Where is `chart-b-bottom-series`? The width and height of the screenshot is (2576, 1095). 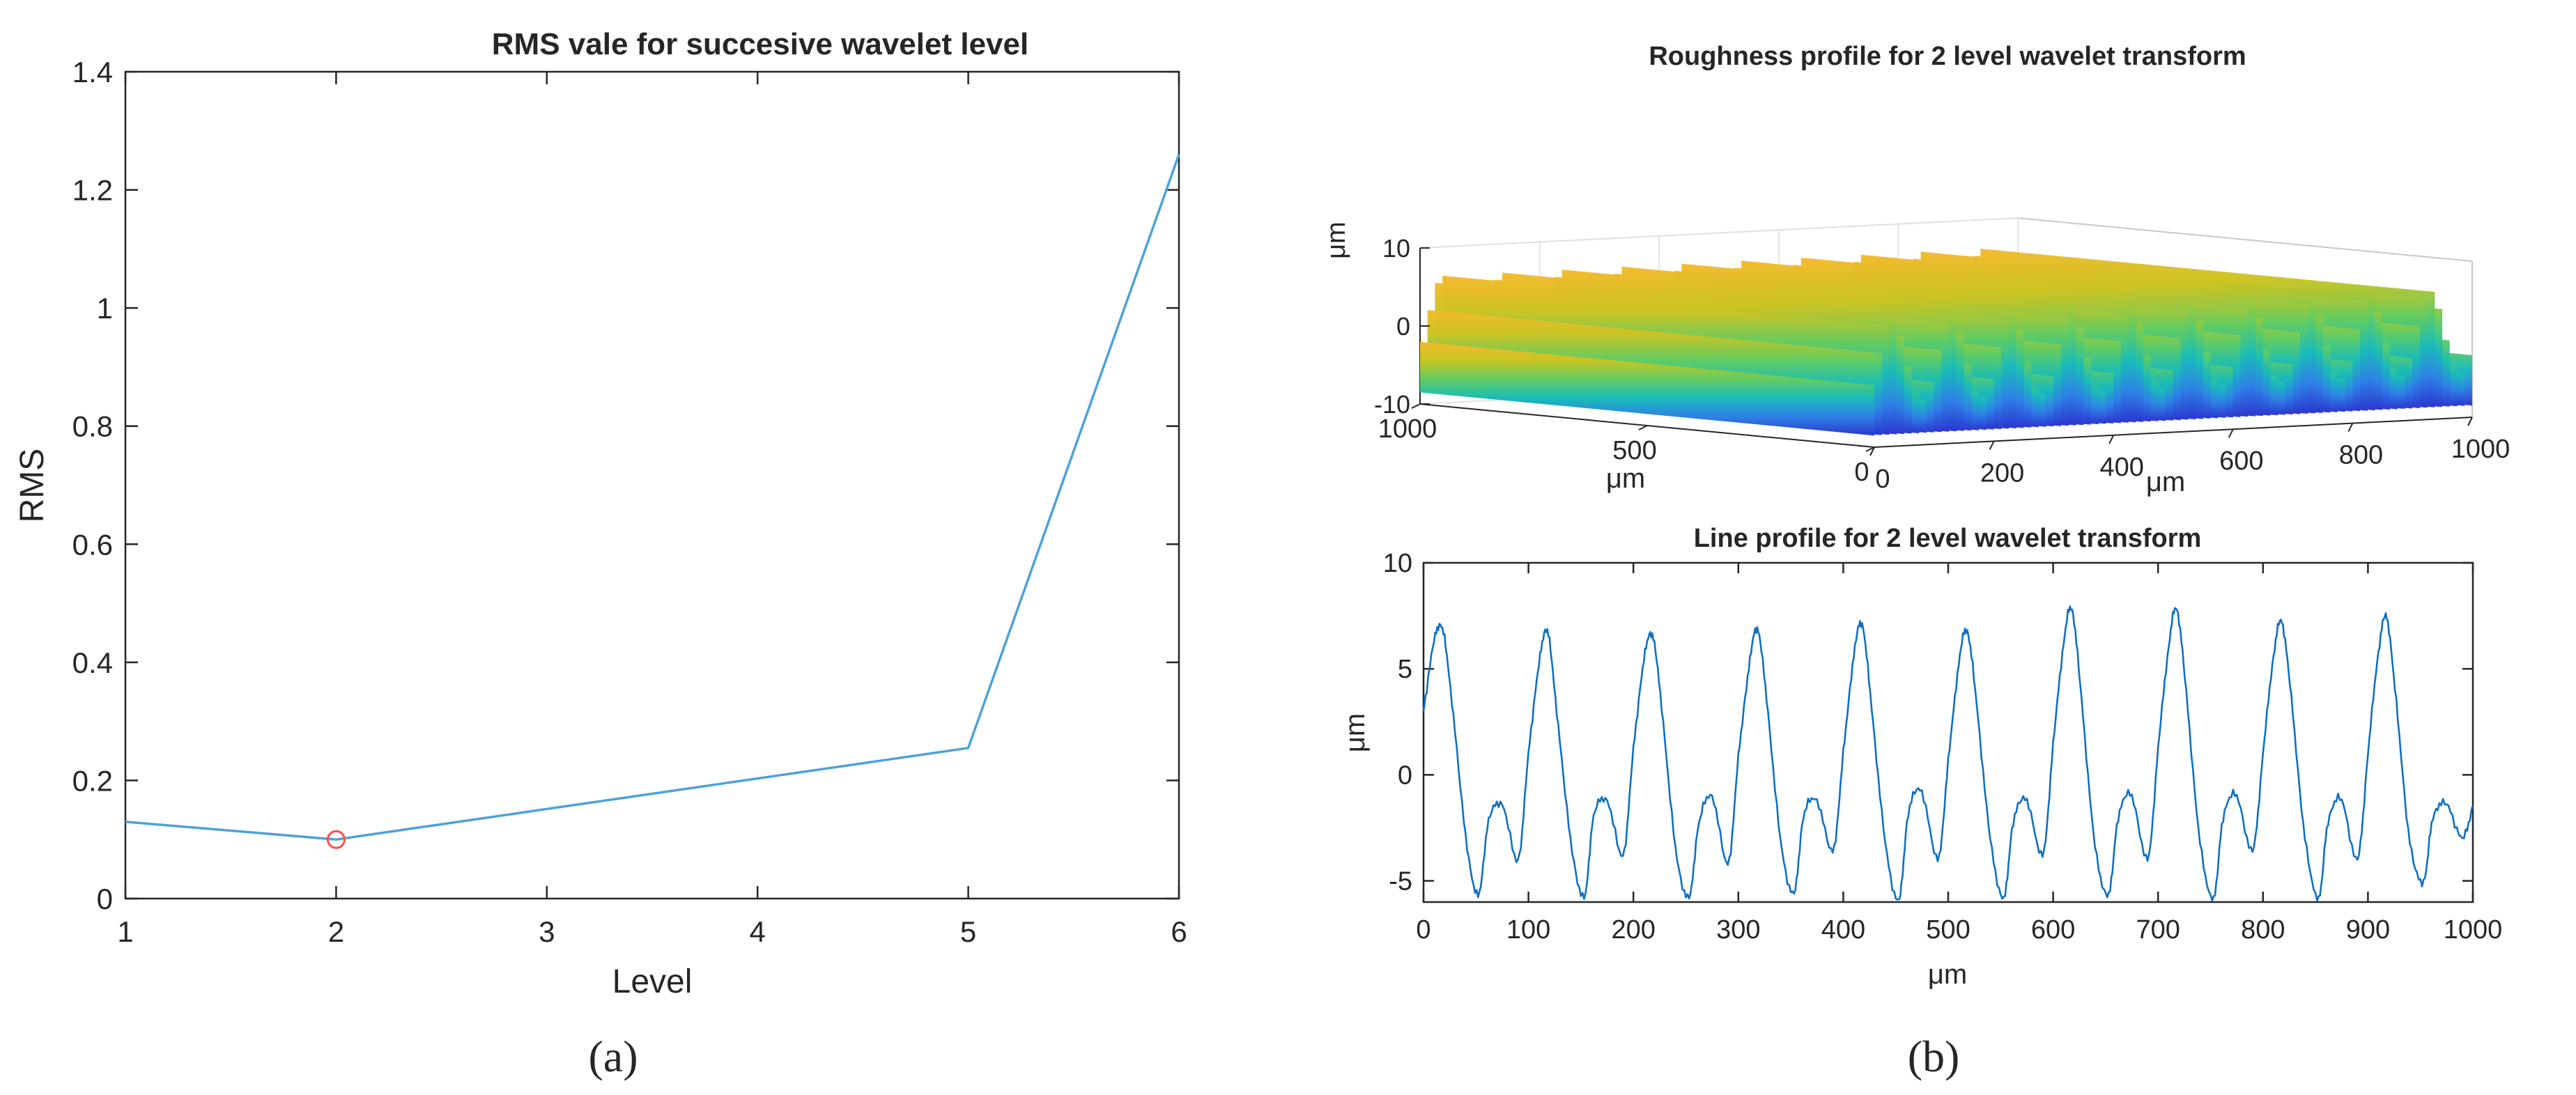
chart-b-bottom-series is located at coordinates (1948, 753).